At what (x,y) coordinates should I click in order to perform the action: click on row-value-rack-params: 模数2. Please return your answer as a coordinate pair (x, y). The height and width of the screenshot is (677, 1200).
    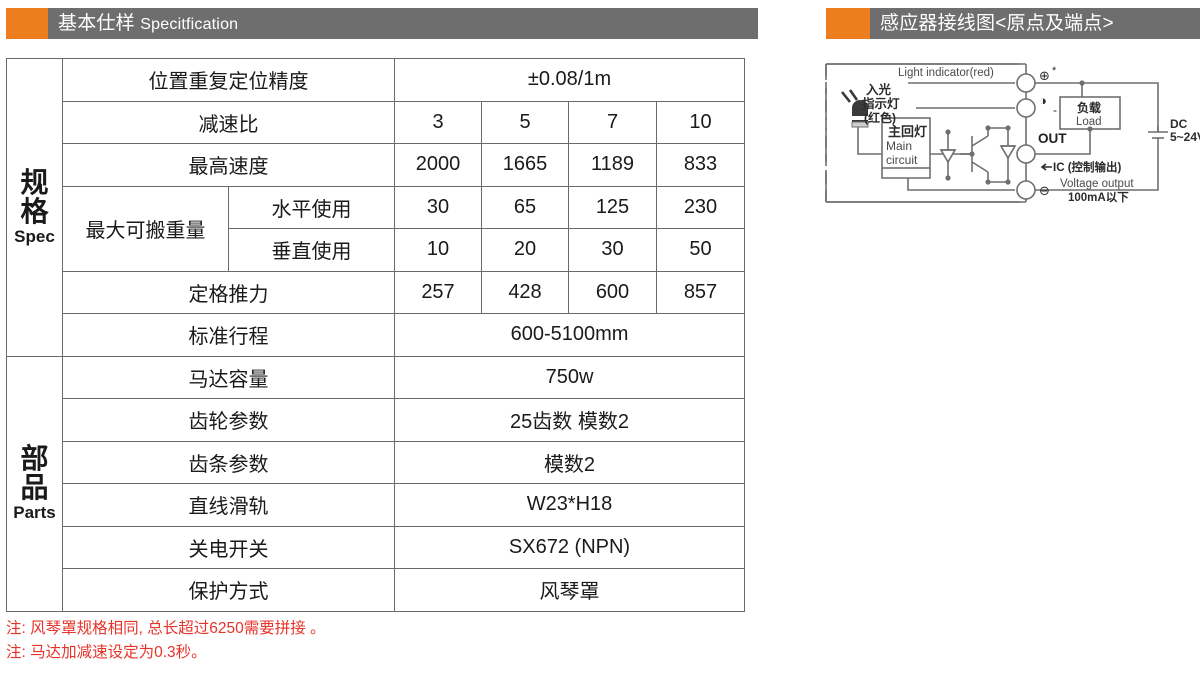
    Looking at the image, I should click on (569, 462).